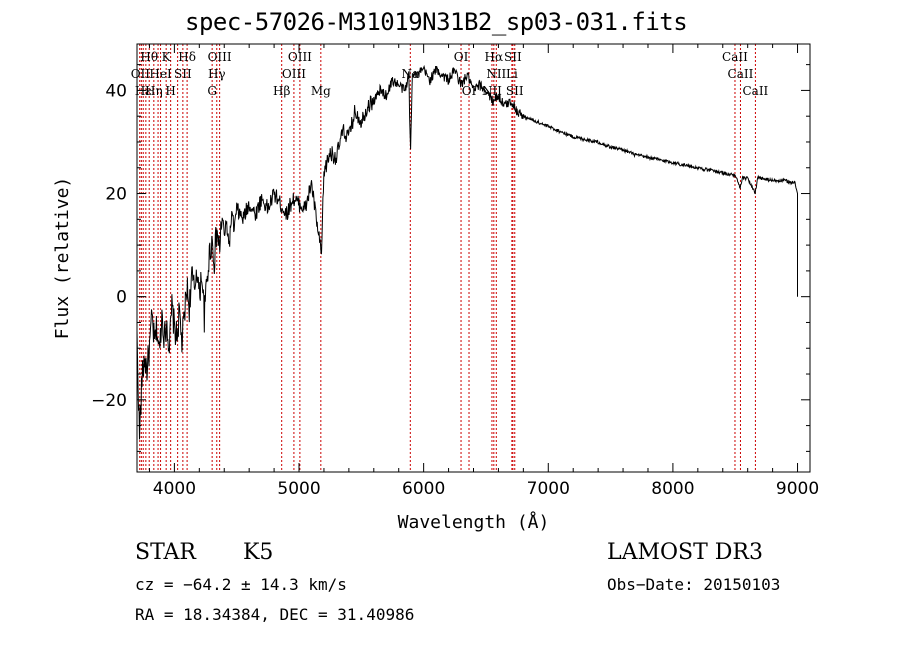 Image resolution: width=900 pixels, height=649 pixels. Describe the element at coordinates (141, 74) in the screenshot. I see `line-label: OII` at that location.